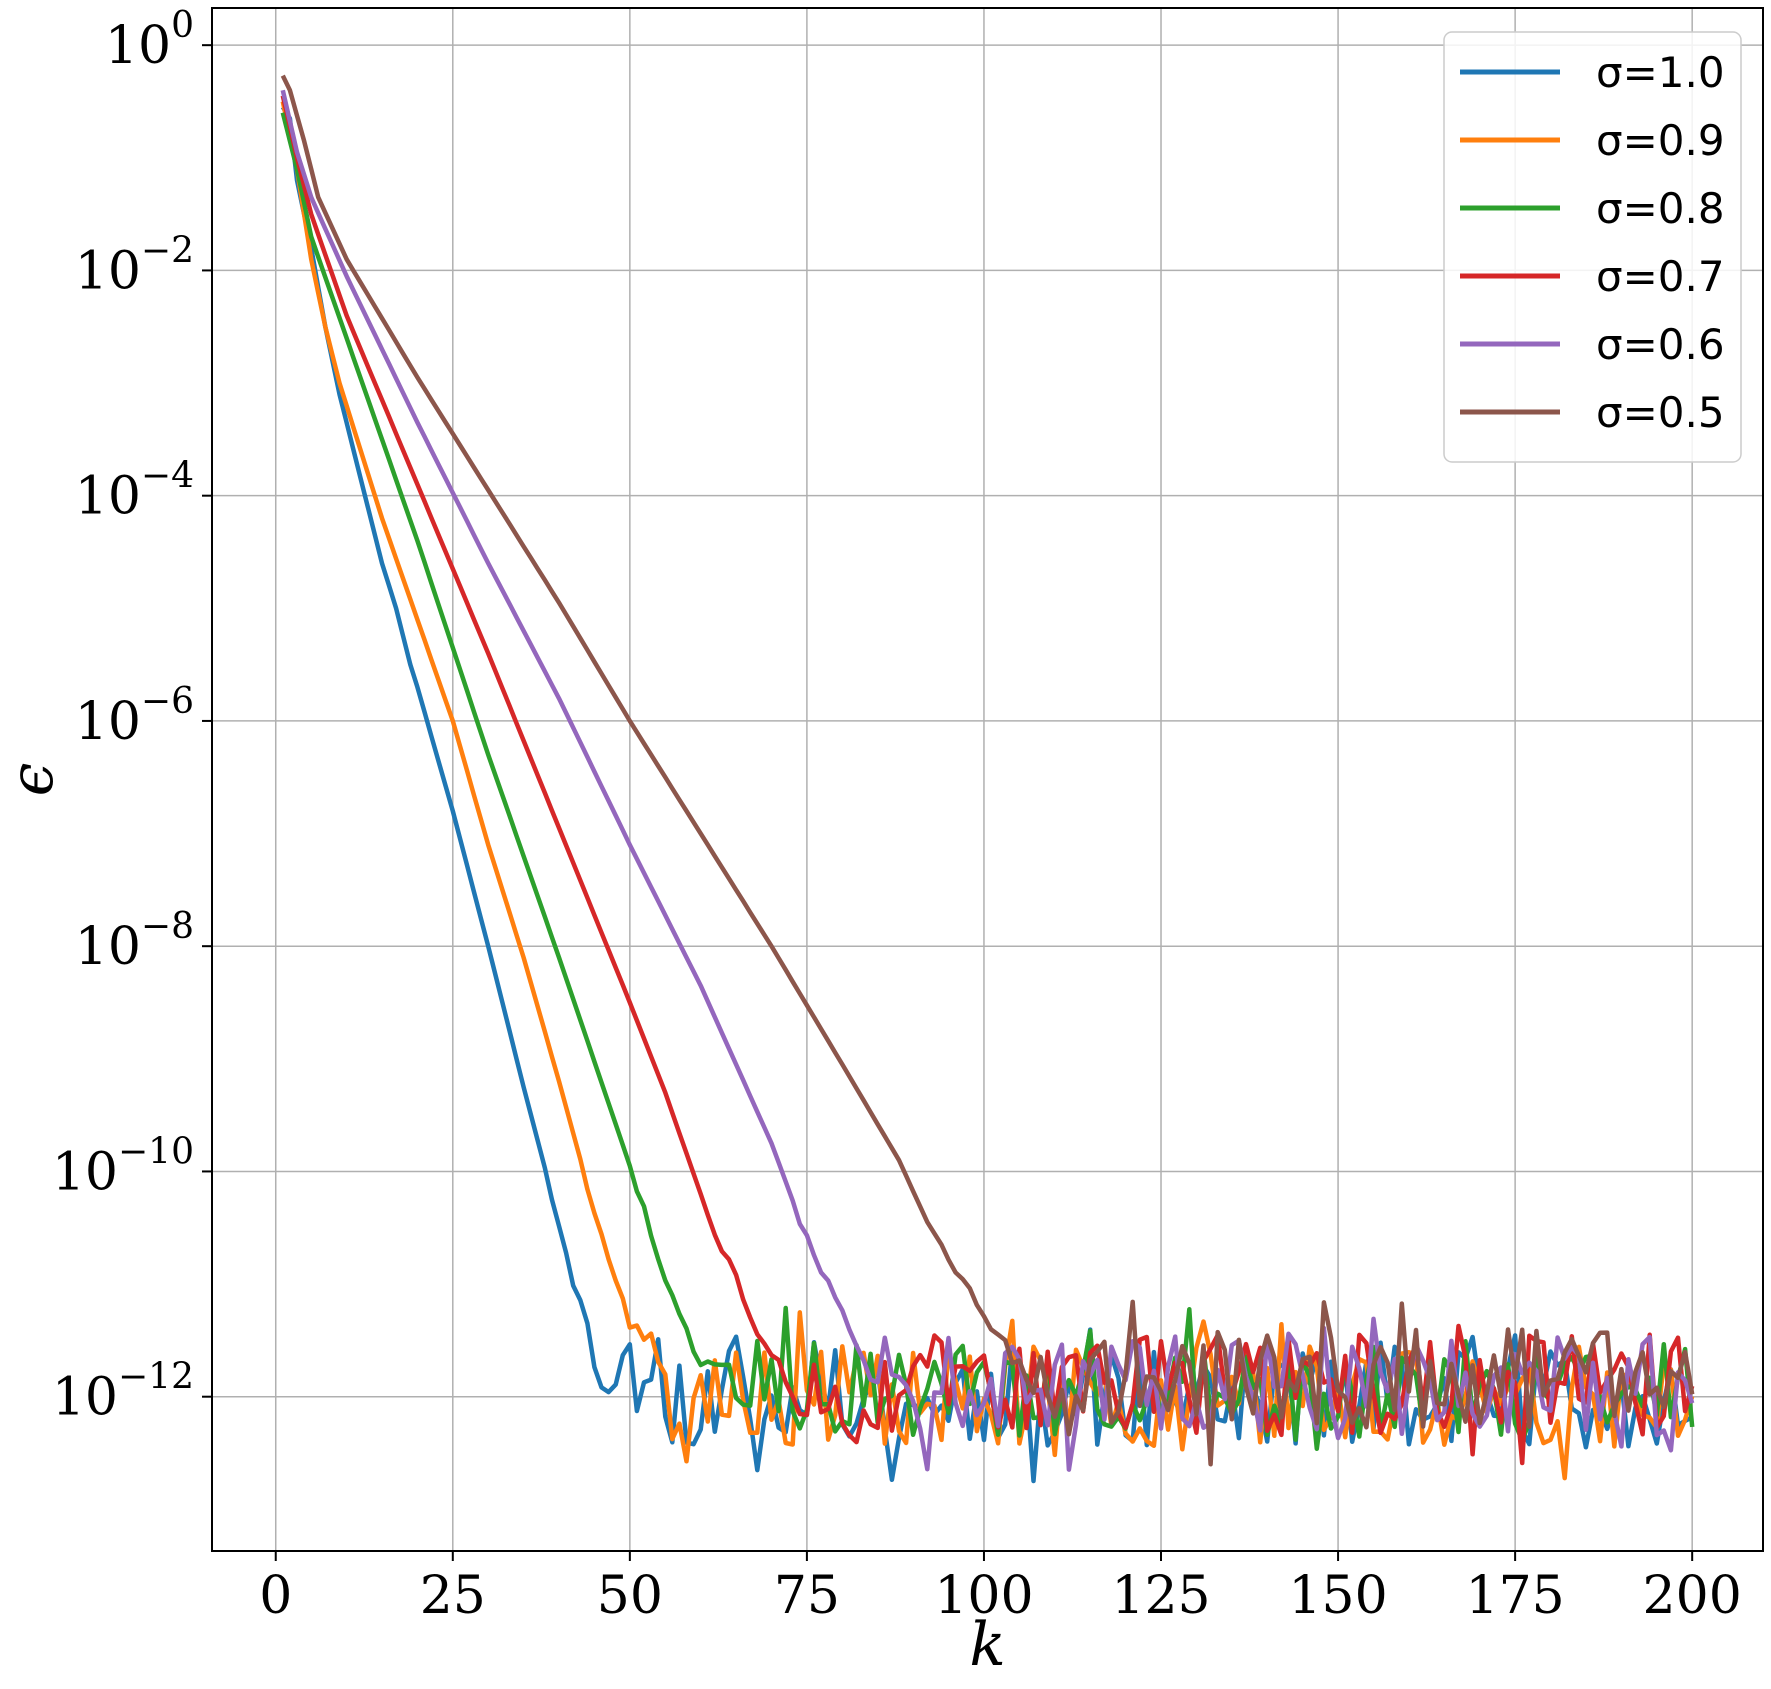 This screenshot has height=1689, width=1771. What do you see at coordinates (630, 1596) in the screenshot?
I see `x-tick-label: 50` at bounding box center [630, 1596].